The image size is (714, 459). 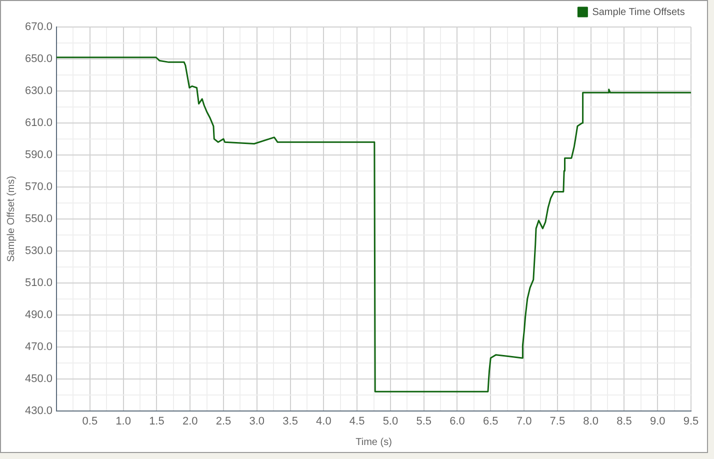 I want to click on y-tick-label: 550.0, so click(x=38, y=218).